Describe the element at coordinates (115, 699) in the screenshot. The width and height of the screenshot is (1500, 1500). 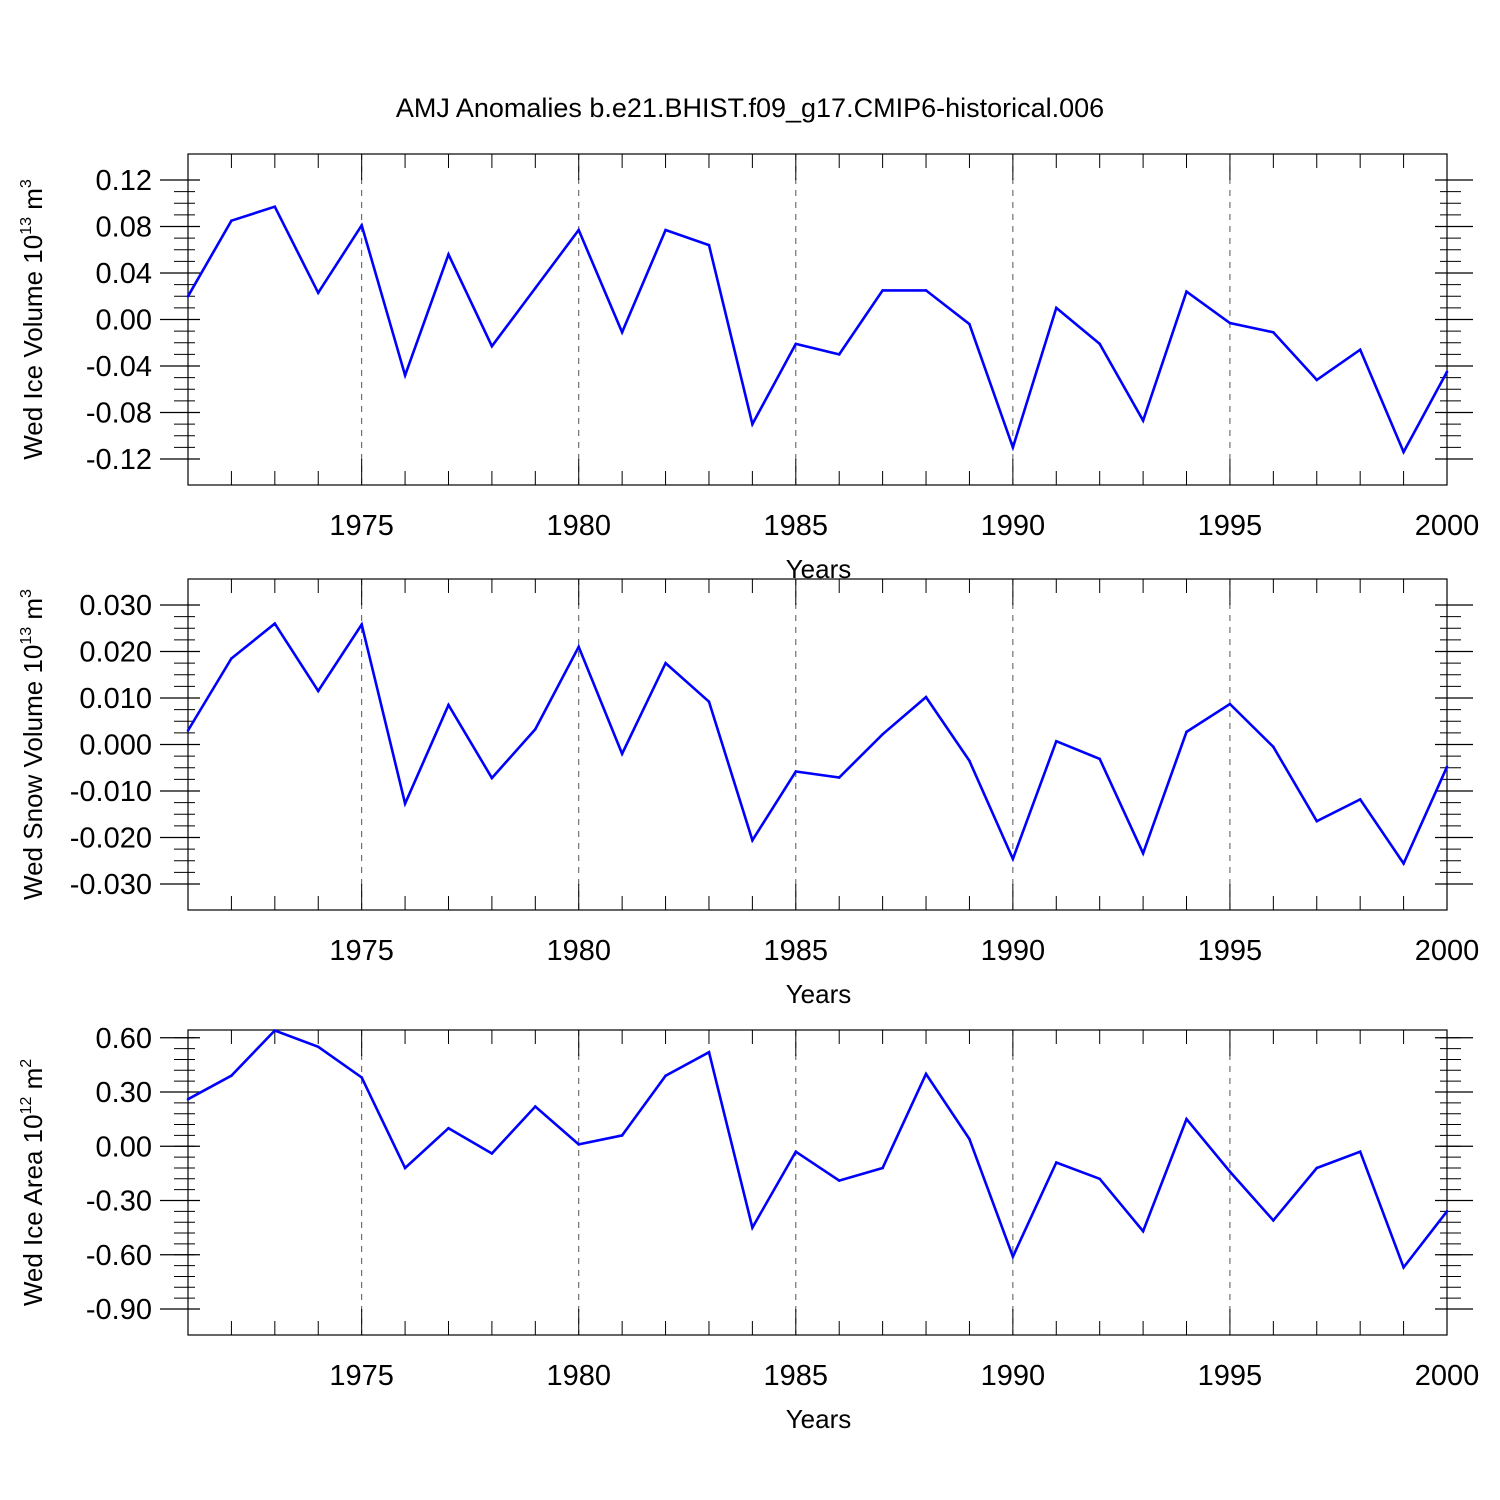
I see `y-tick-label: 0.010` at that location.